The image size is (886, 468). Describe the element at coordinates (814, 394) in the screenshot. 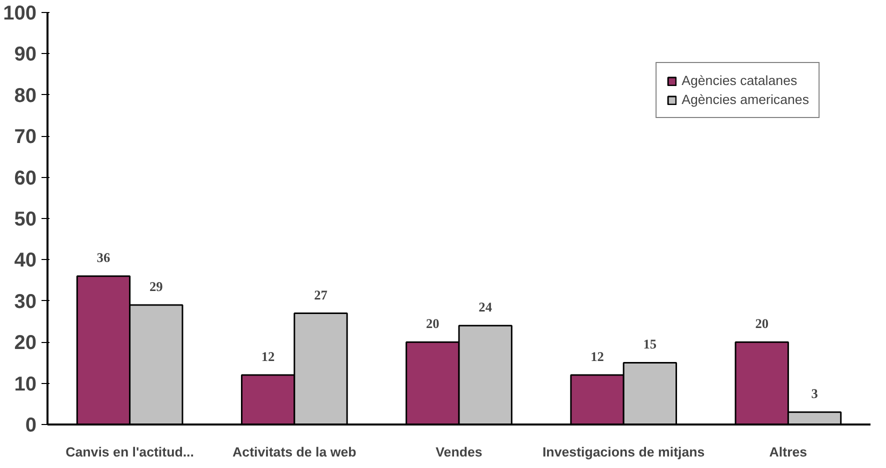

I see `data-label: 3` at that location.